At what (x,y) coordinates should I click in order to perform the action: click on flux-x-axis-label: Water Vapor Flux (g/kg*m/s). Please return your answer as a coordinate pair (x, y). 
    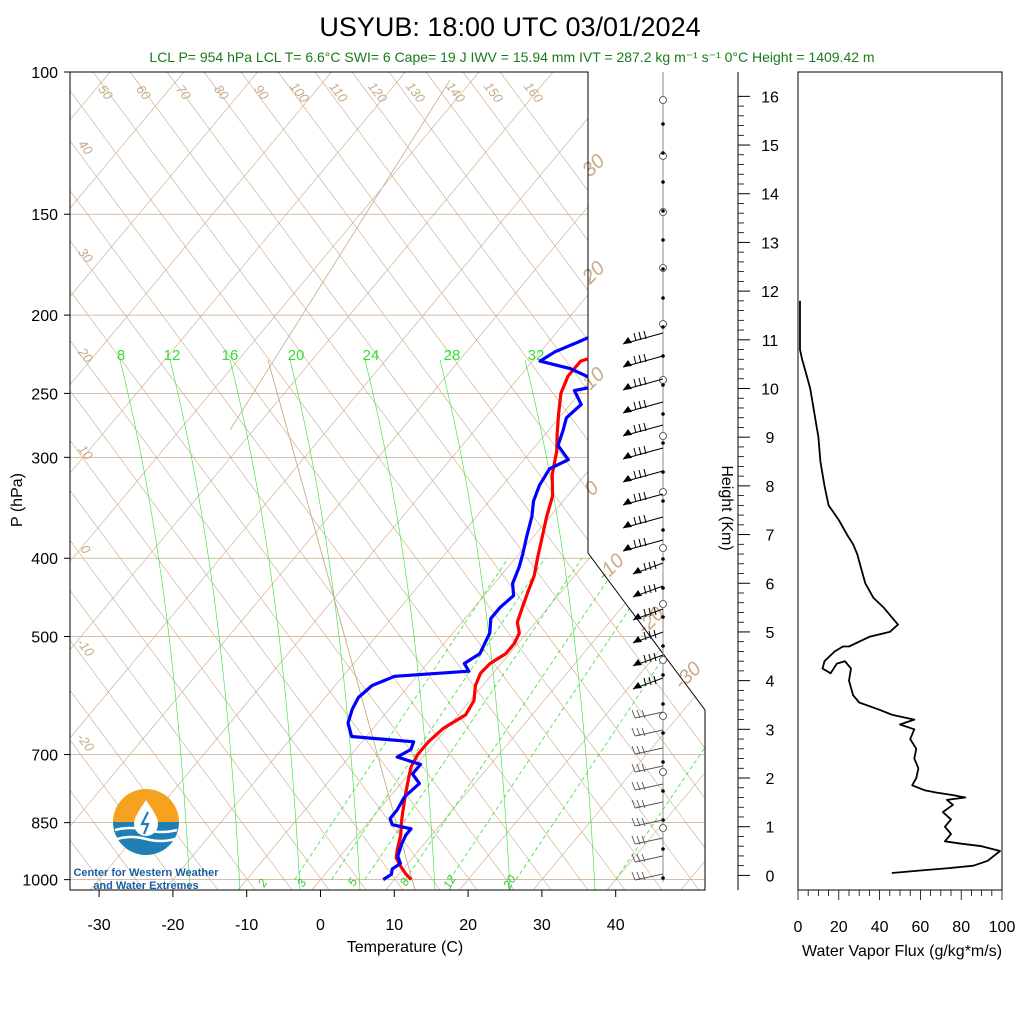
    Looking at the image, I should click on (902, 951).